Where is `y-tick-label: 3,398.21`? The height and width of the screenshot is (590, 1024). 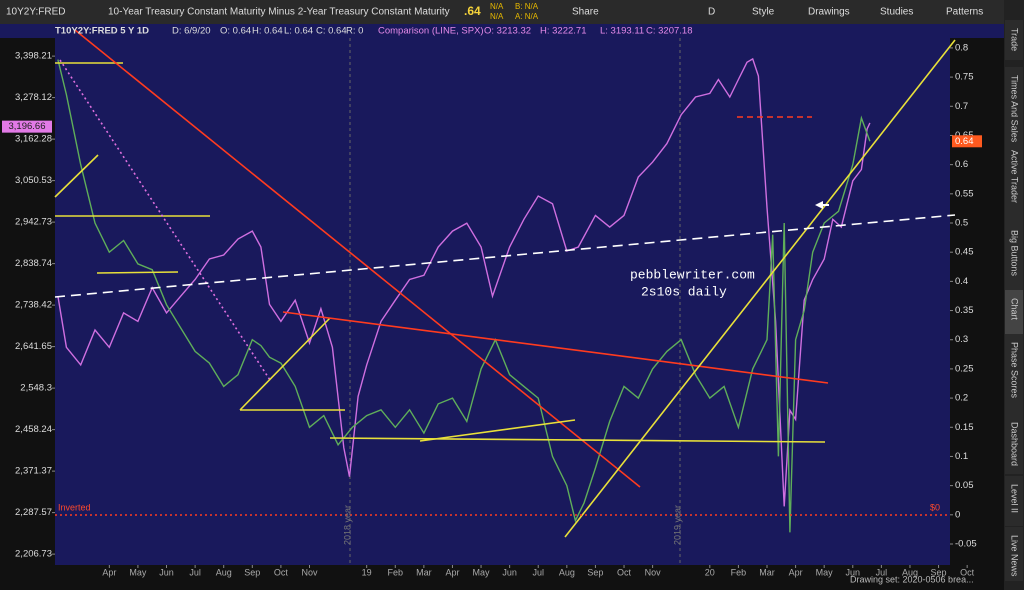 y-tick-label: 3,398.21 is located at coordinates (33, 56).